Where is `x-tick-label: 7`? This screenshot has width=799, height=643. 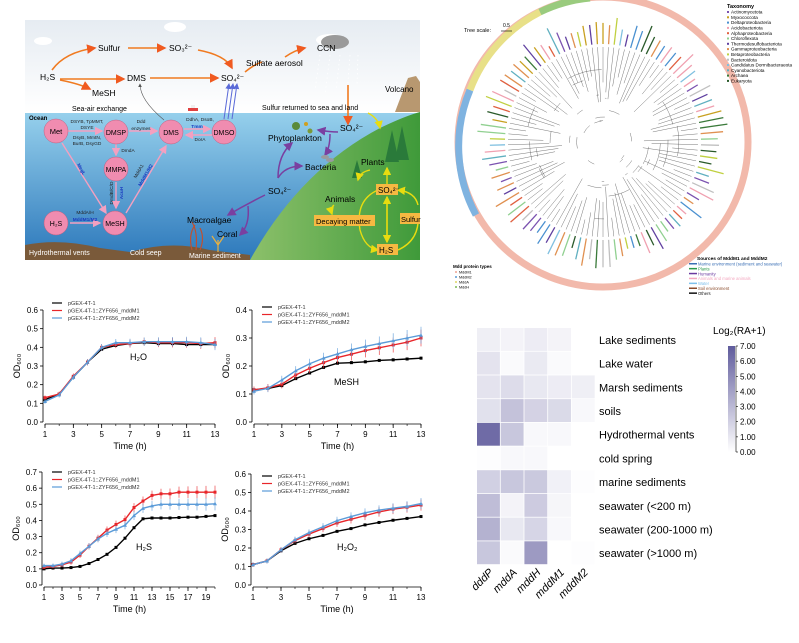
x-tick-label: 7 is located at coordinates (337, 434).